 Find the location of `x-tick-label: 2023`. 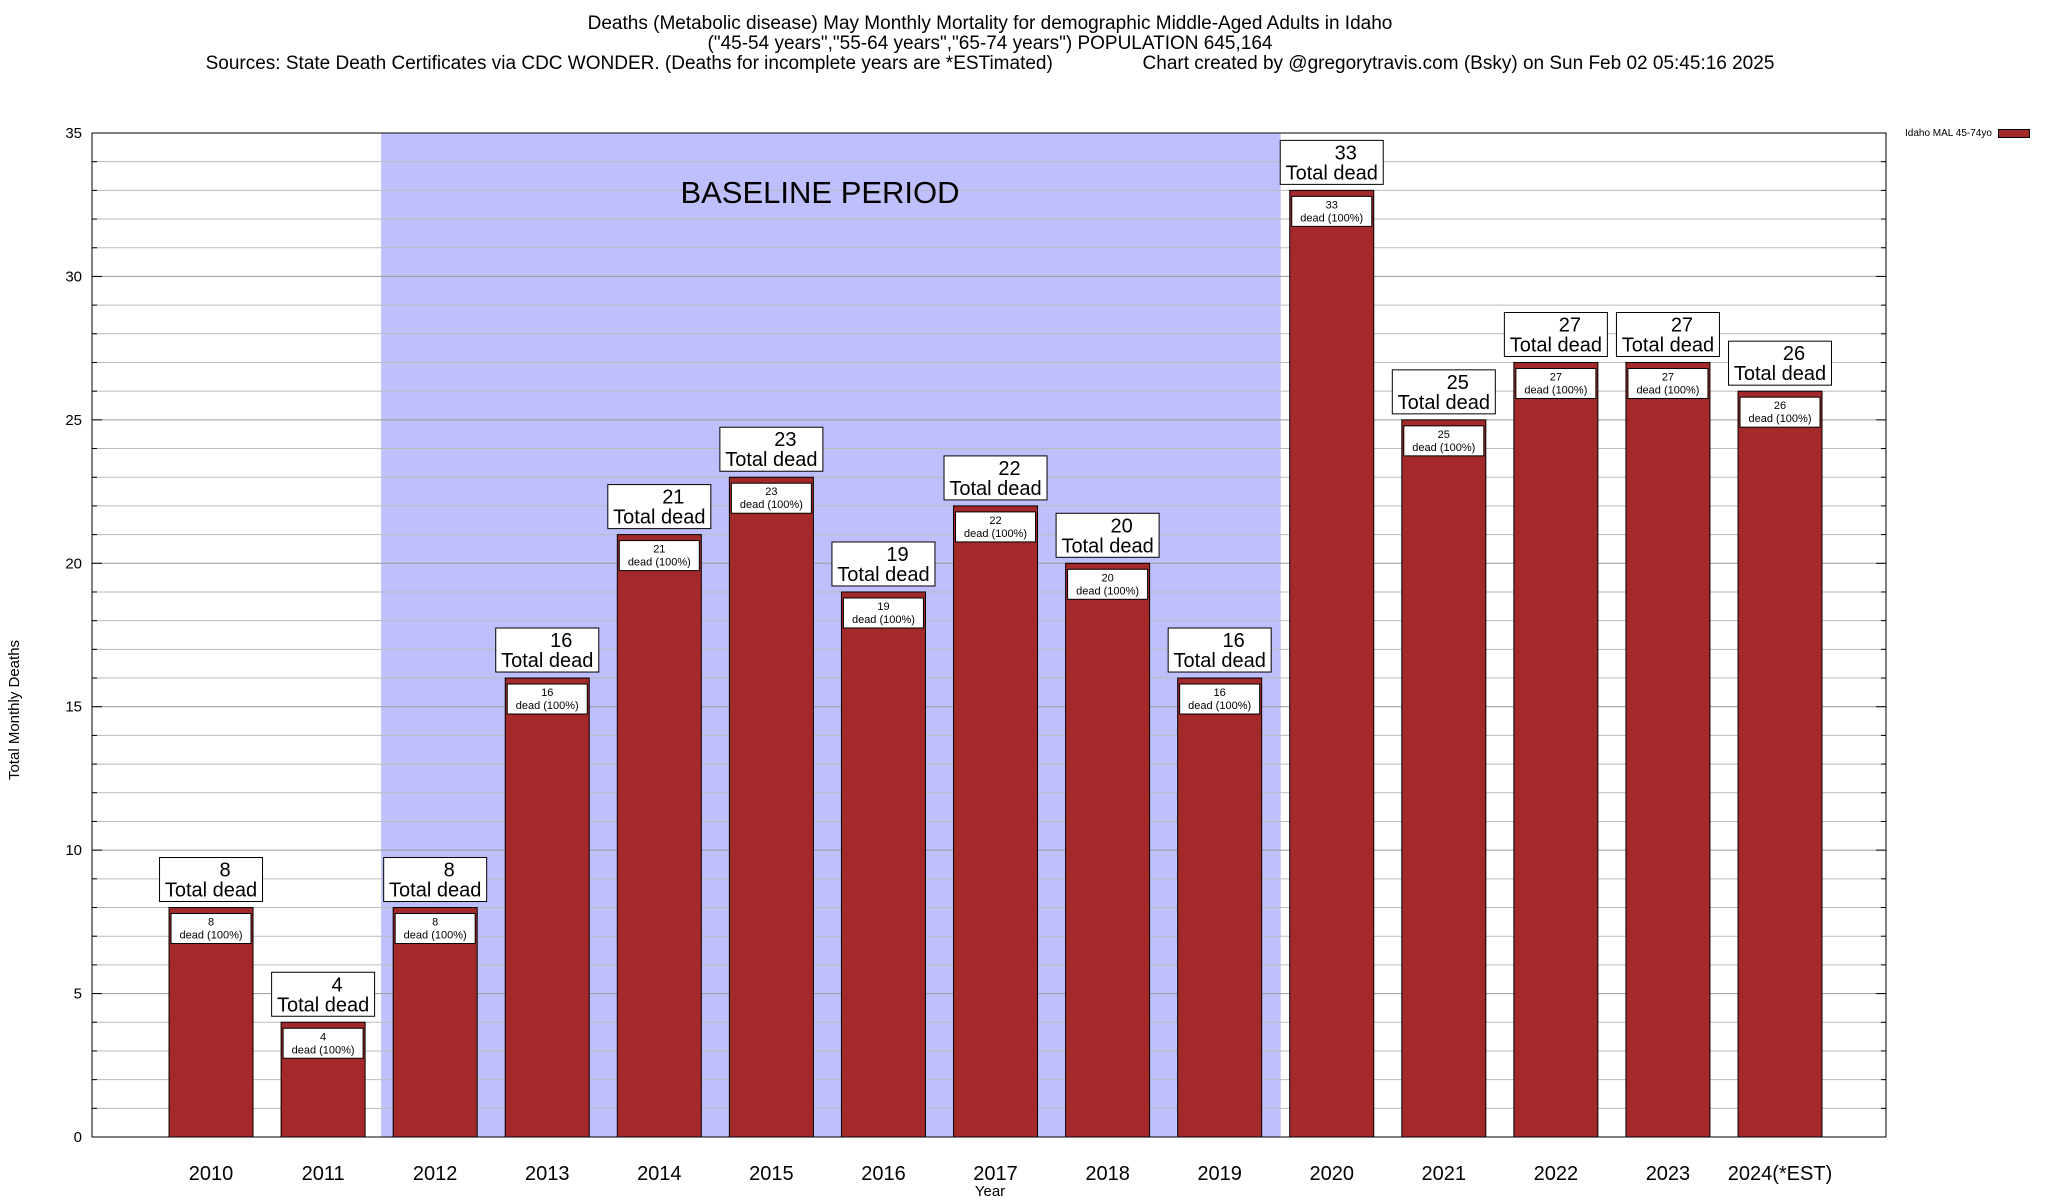

x-tick-label: 2023 is located at coordinates (1668, 1174).